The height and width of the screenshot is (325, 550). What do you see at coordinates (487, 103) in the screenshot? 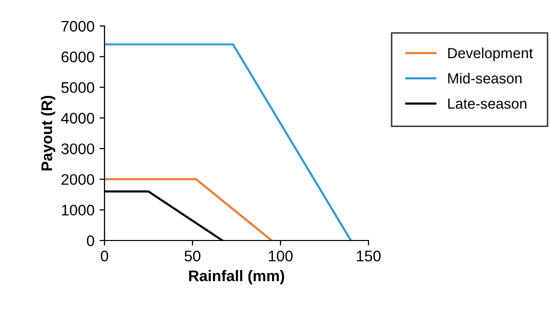
I see `legend-label: Late-season` at bounding box center [487, 103].